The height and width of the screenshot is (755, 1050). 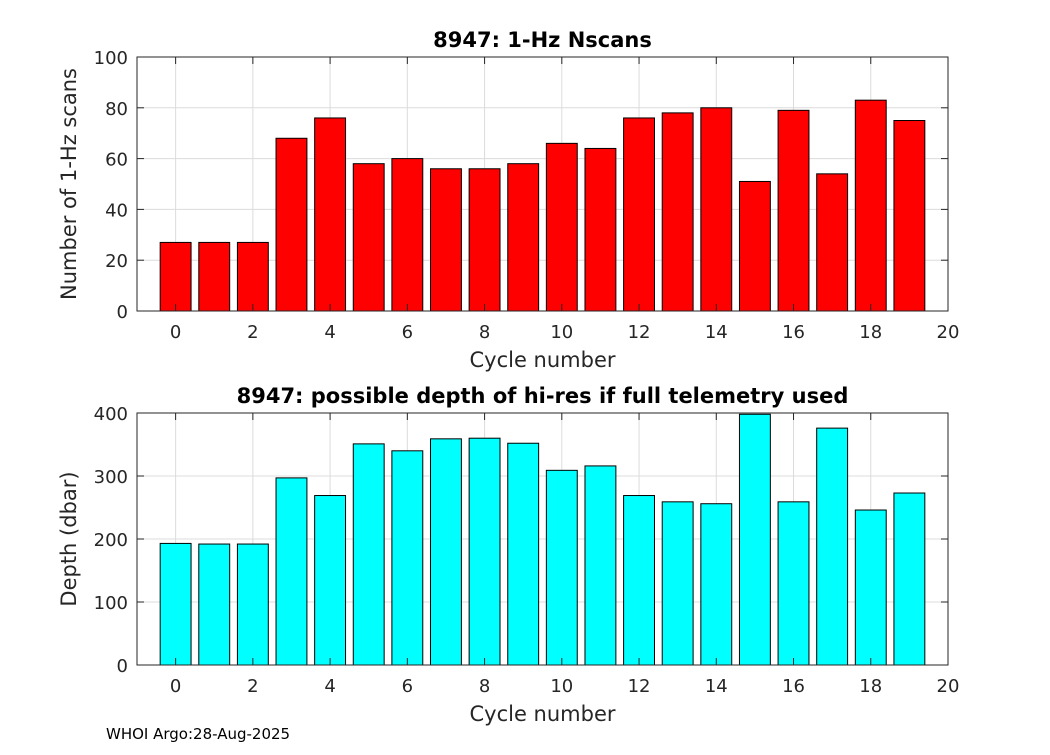 I want to click on footer-credit: WHOI Argo:28-Aug-2025, so click(x=198, y=734).